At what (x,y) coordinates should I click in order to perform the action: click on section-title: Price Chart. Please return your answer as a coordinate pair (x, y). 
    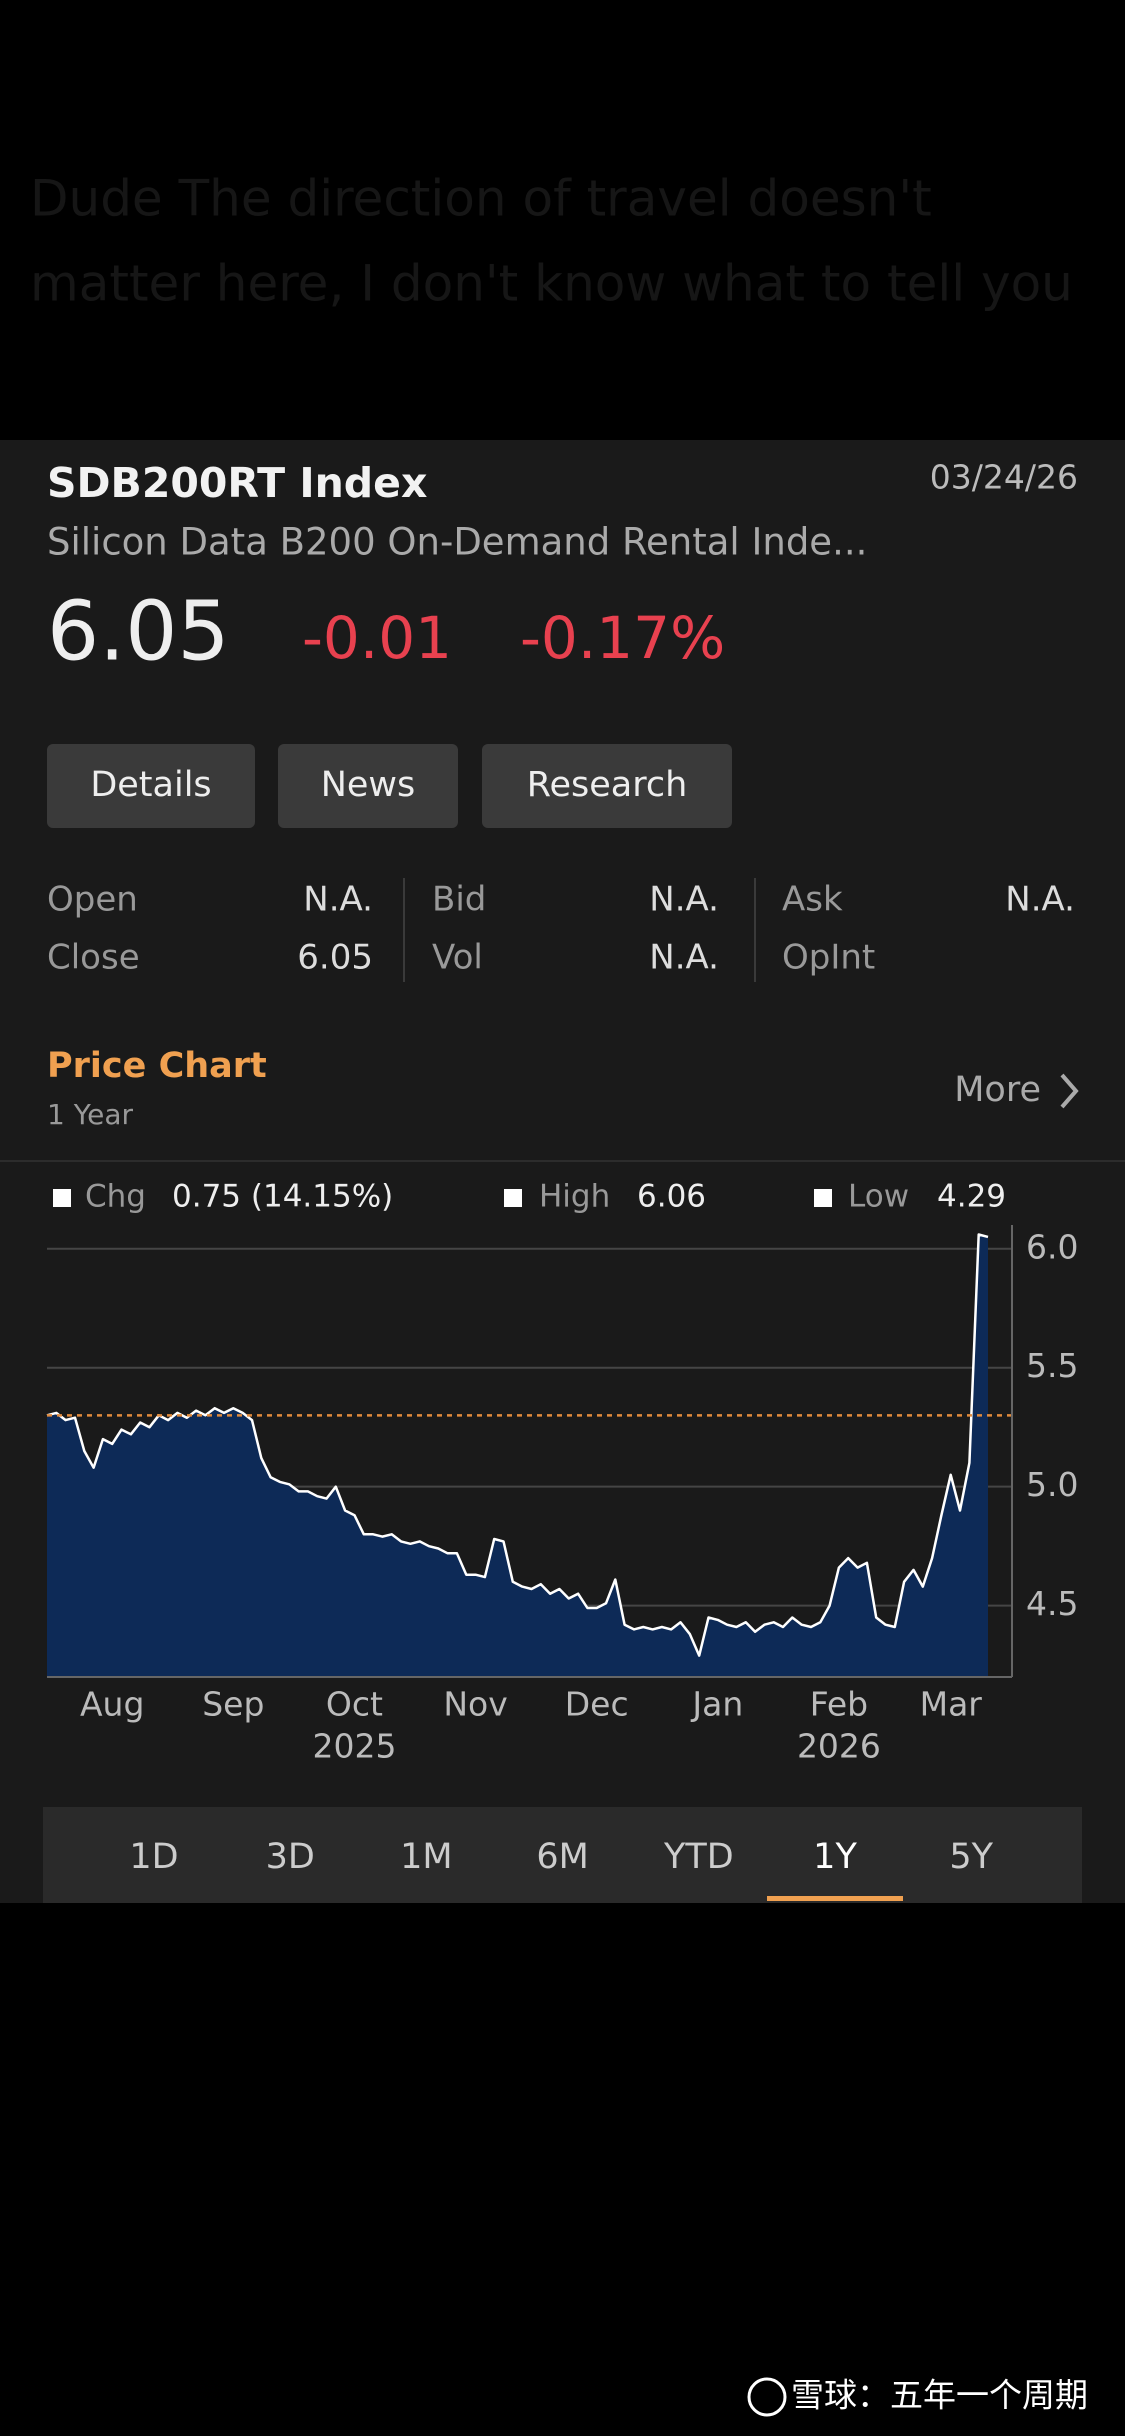
    Looking at the image, I should click on (157, 1066).